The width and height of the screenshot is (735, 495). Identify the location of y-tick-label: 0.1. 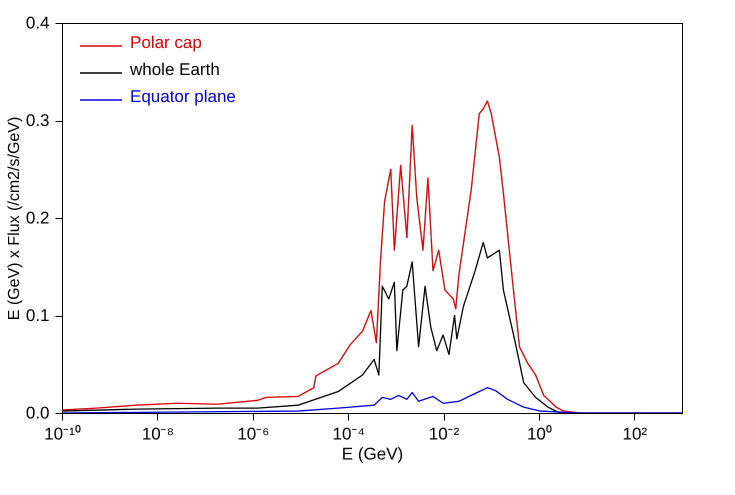
(38, 315).